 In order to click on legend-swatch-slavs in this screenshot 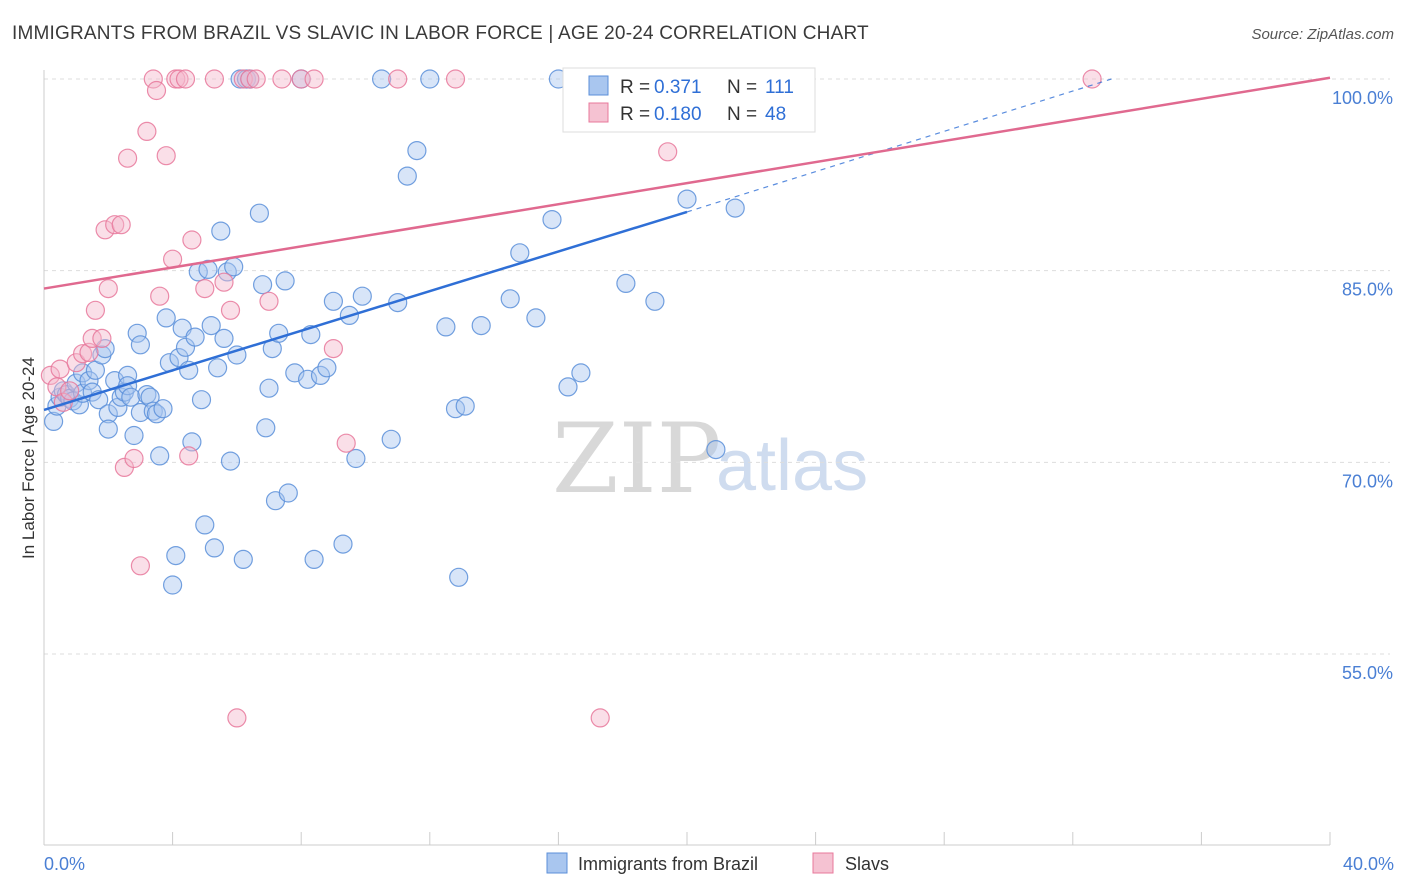, I will do `click(598, 112)`.